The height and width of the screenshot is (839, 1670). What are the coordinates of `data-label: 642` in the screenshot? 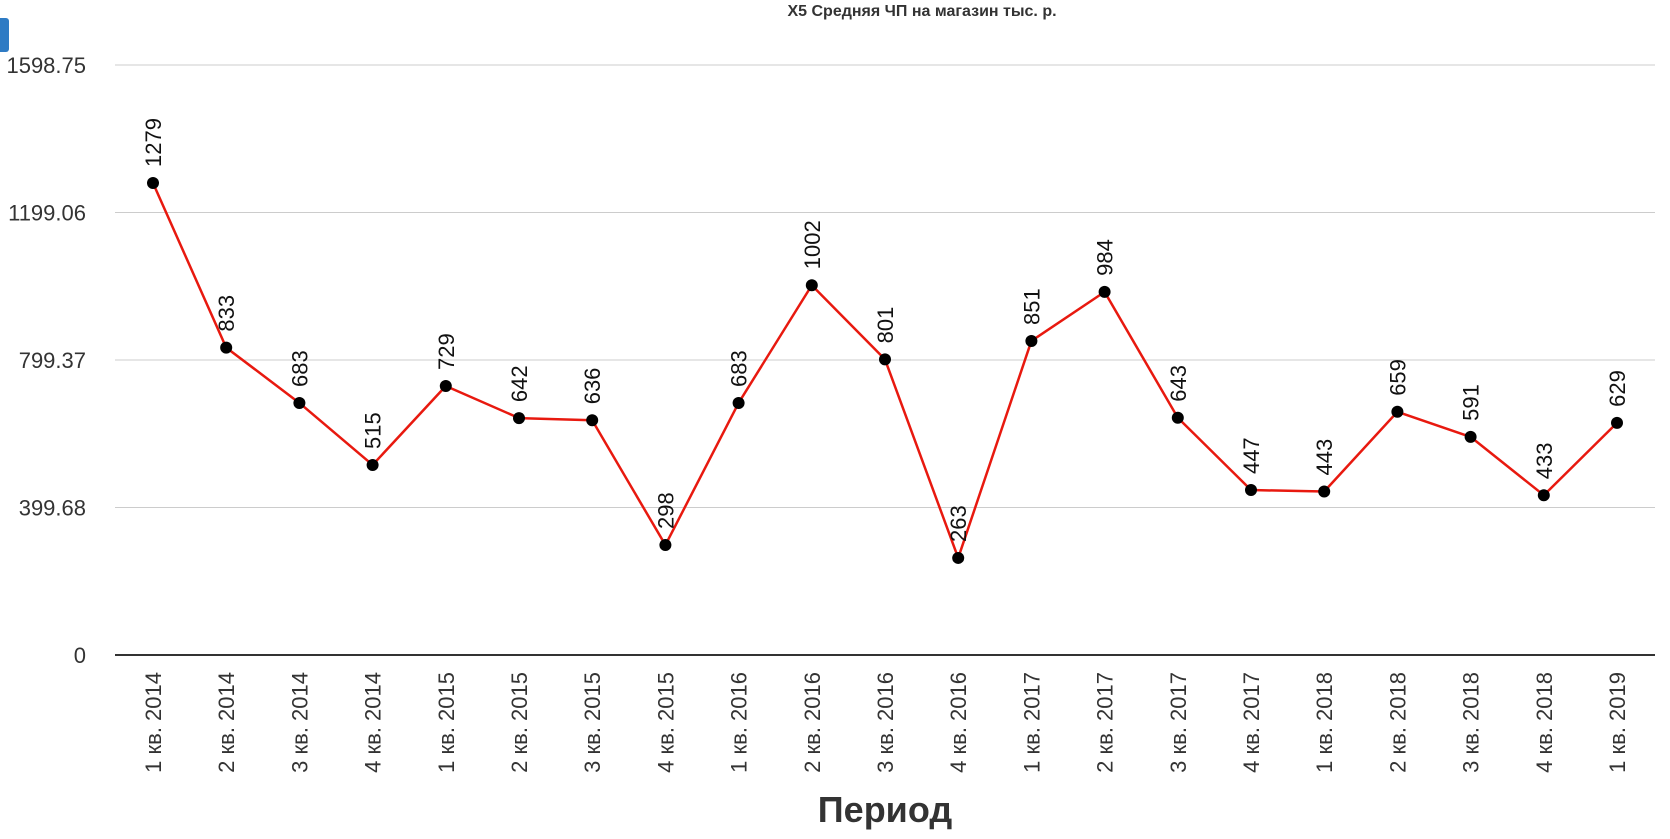 It's located at (519, 383).